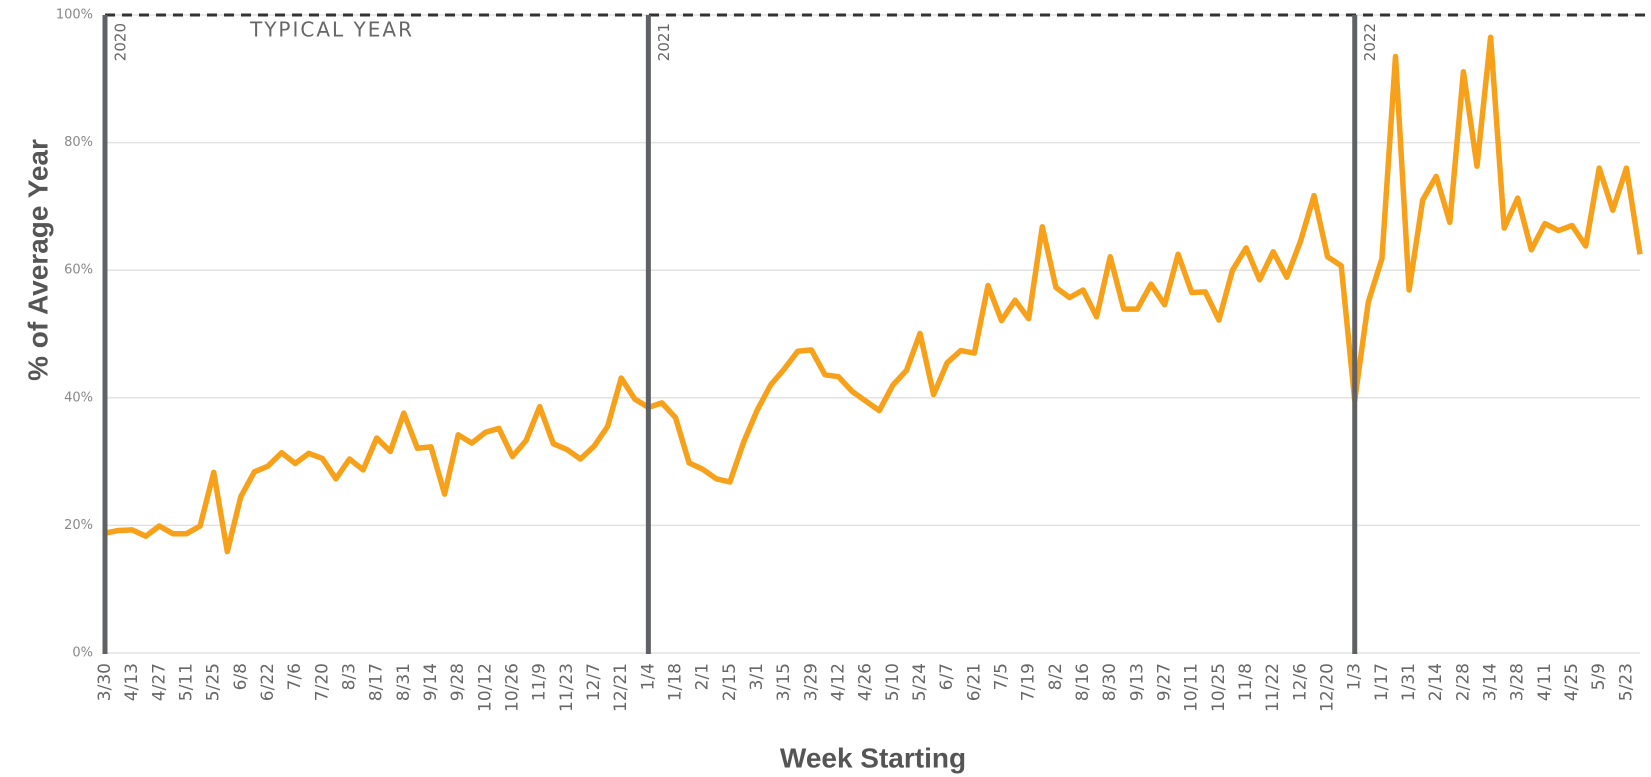 Image resolution: width=1651 pixels, height=777 pixels. Describe the element at coordinates (1436, 682) in the screenshot. I see `x-tick-label: 2/14` at that location.